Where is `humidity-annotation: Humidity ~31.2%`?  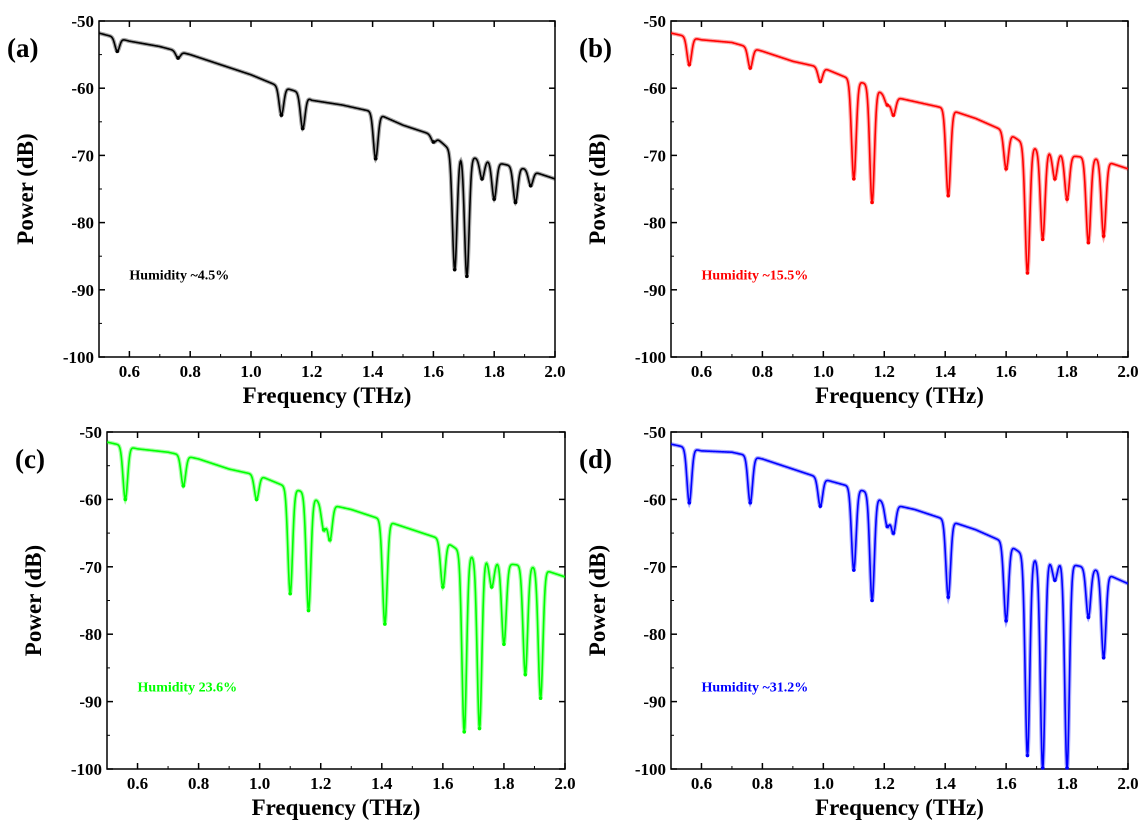
humidity-annotation: Humidity ~31.2% is located at coordinates (754, 687).